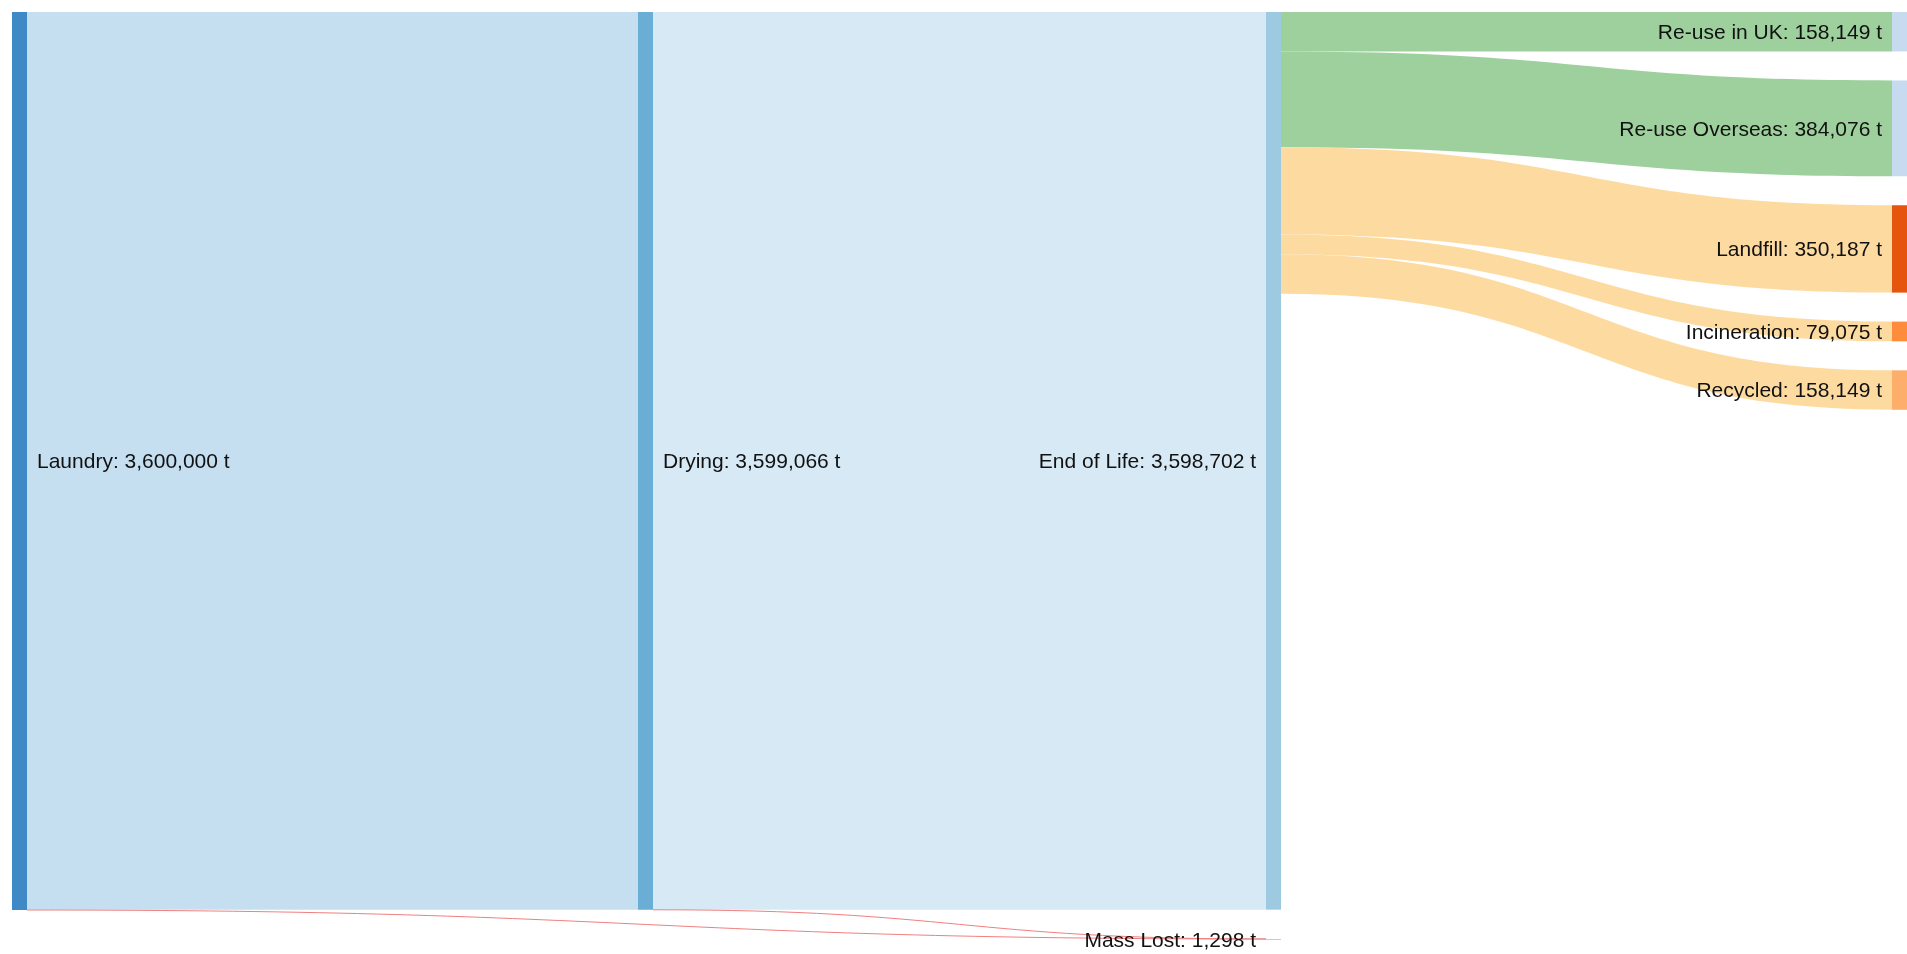 Image resolution: width=1907 pixels, height=954 pixels. What do you see at coordinates (1740, 331) in the screenshot?
I see `category-label: Incineration` at bounding box center [1740, 331].